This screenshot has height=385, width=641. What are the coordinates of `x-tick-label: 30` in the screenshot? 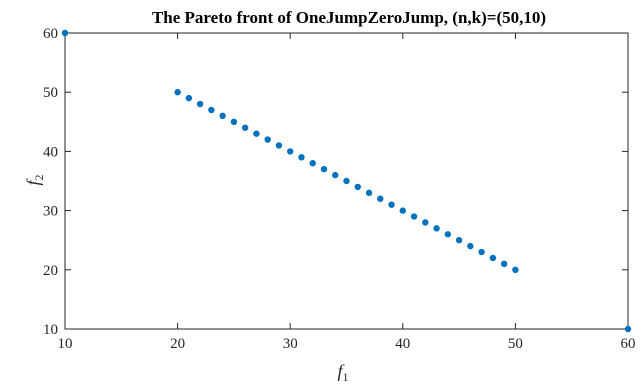 It's located at (290, 344).